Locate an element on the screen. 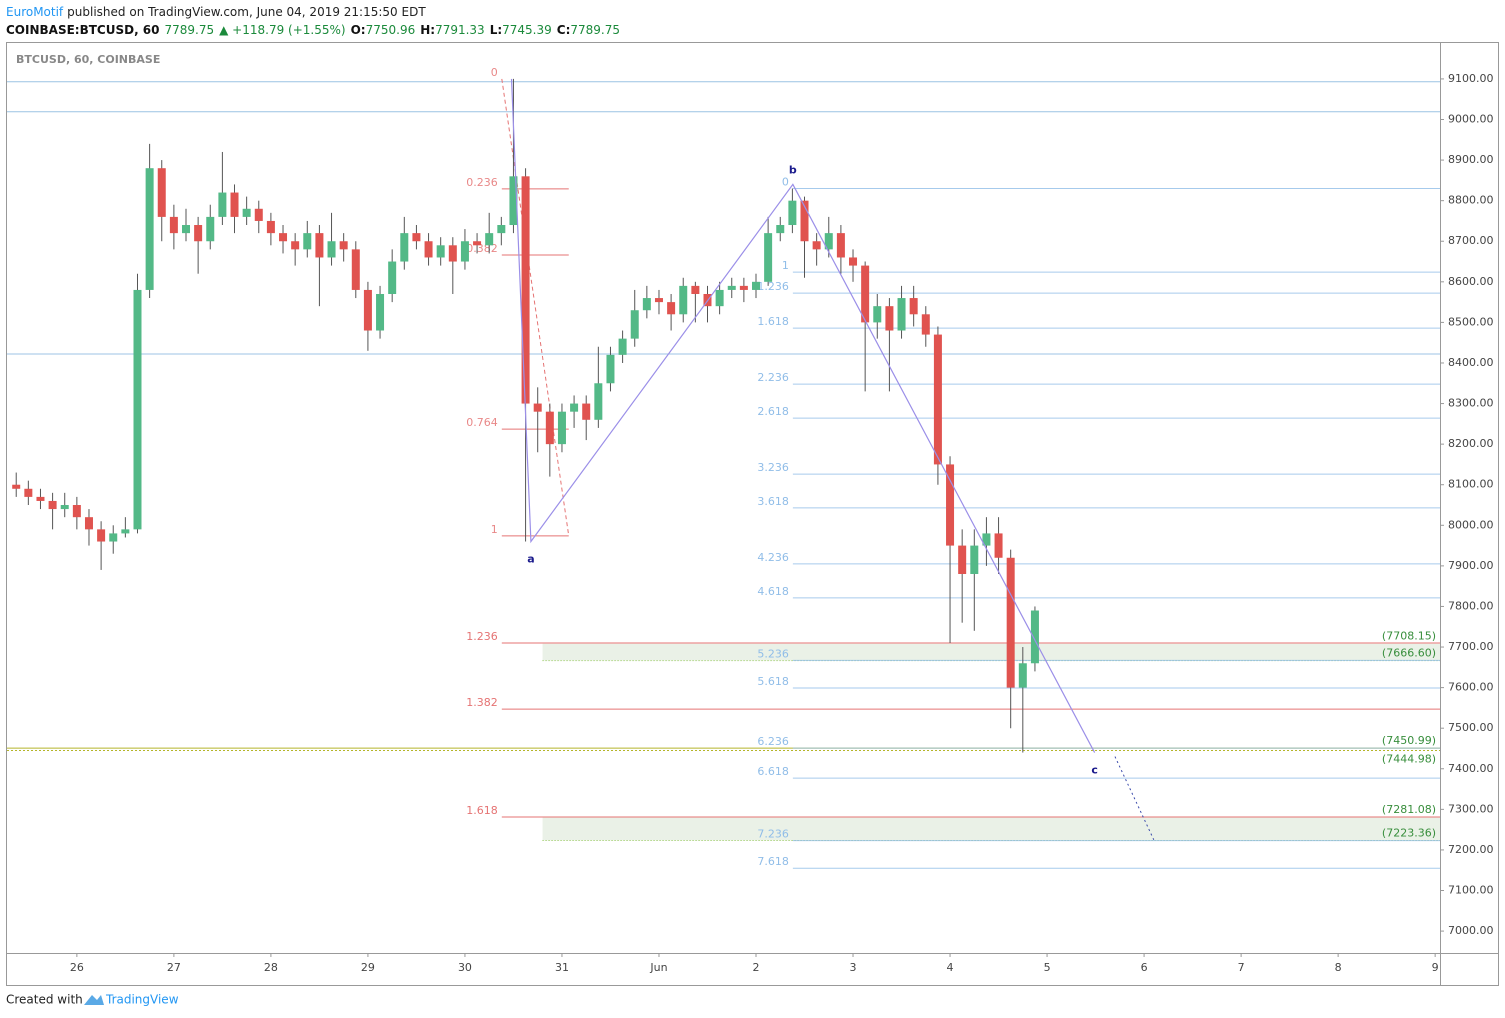 This screenshot has width=1505, height=1018. fib-ext-label: 1.236 is located at coordinates (773, 286).